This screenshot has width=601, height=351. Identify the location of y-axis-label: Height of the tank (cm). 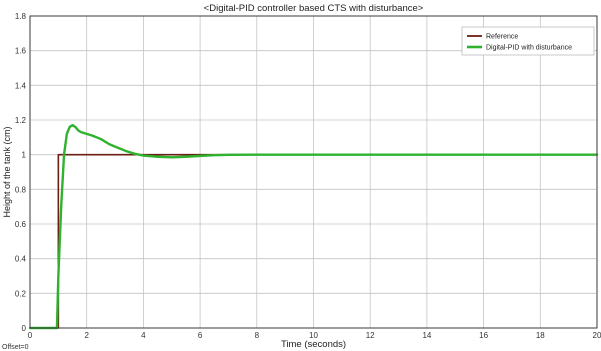
(7, 171).